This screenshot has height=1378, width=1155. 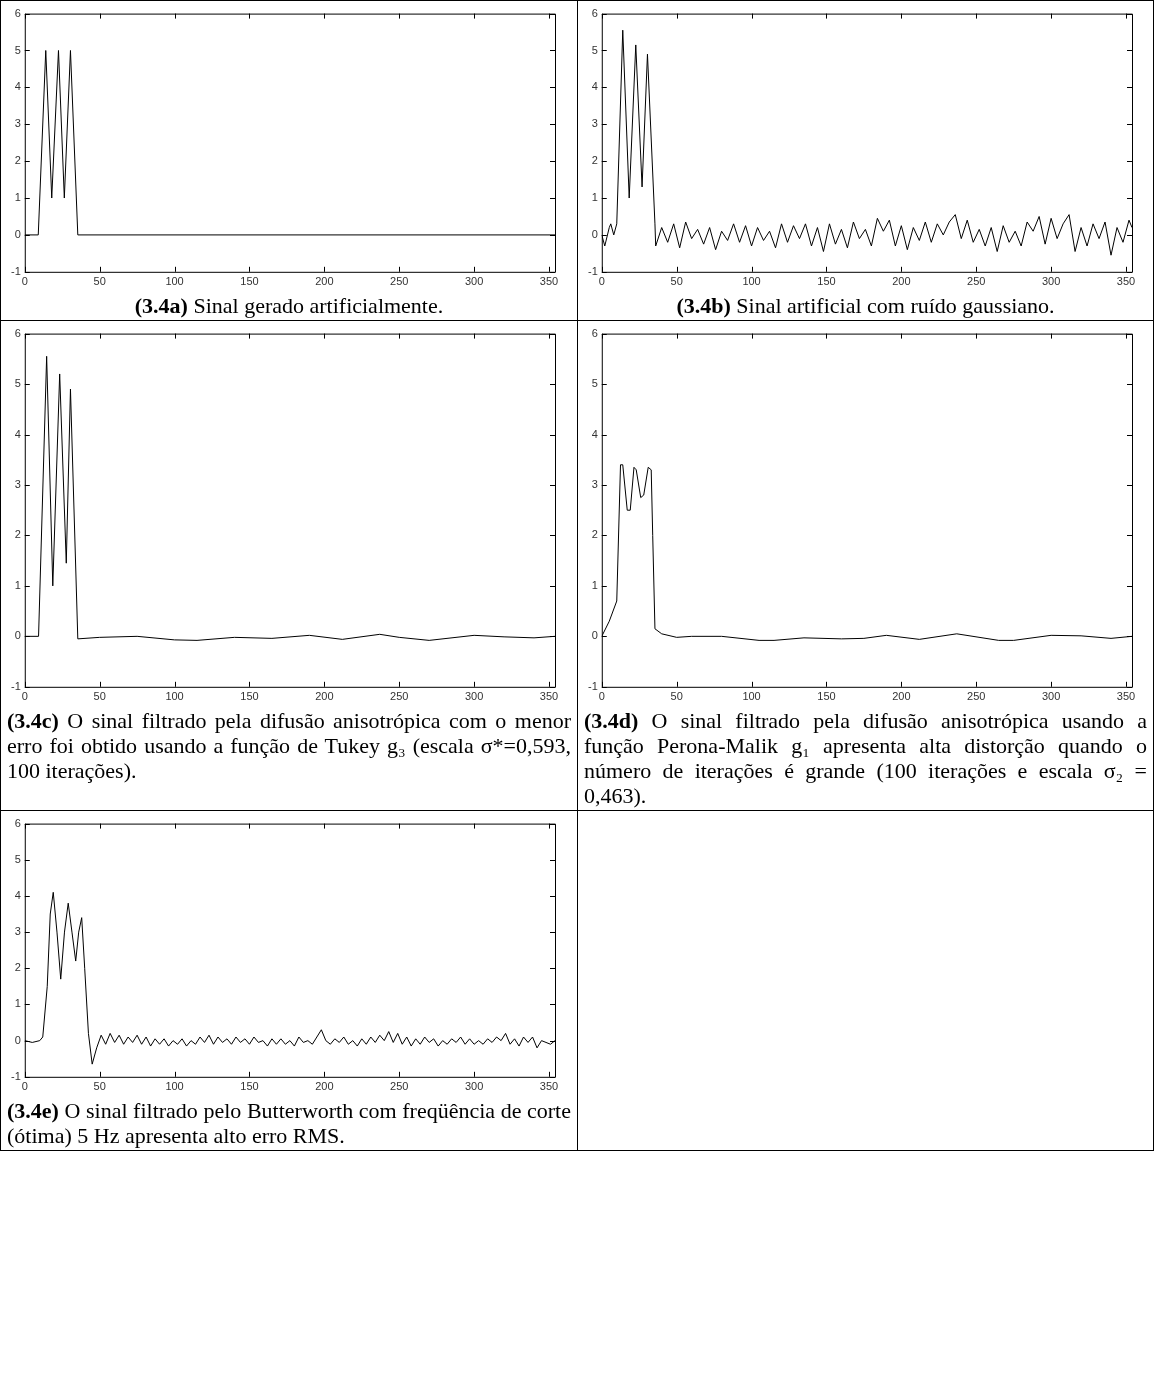 I want to click on text: (3.4a) Sinal gerado artificialmente., so click(x=289, y=305).